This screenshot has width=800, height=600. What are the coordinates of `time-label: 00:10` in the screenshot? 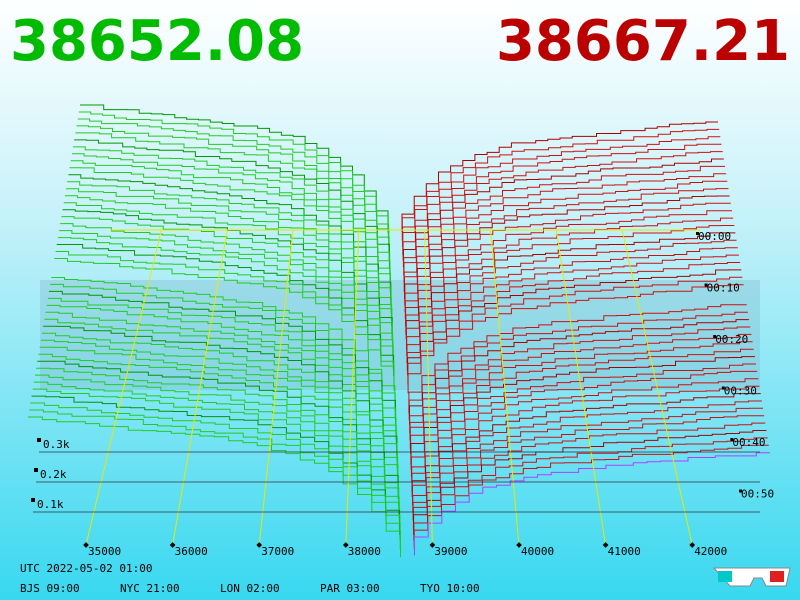 It's located at (723, 288).